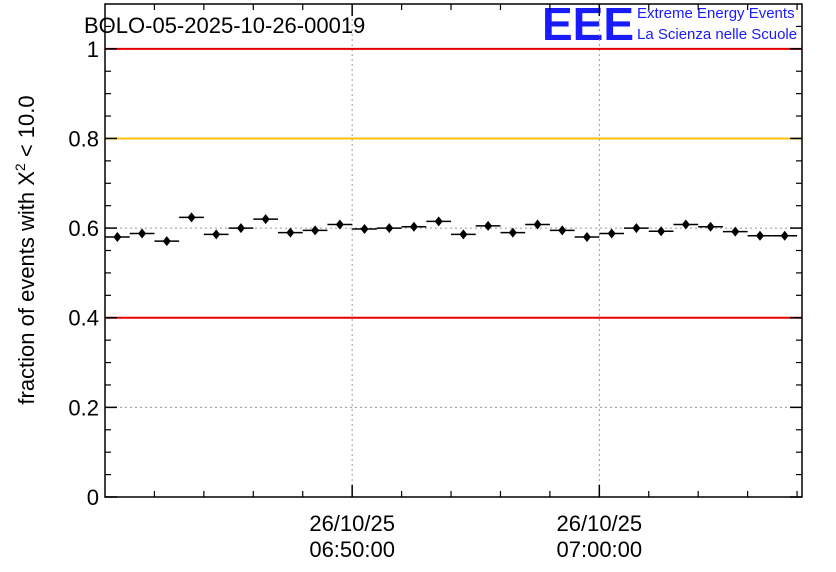 The height and width of the screenshot is (572, 836). What do you see at coordinates (26, 295) in the screenshot?
I see `y-axis-label-prefix: fraction of events with` at bounding box center [26, 295].